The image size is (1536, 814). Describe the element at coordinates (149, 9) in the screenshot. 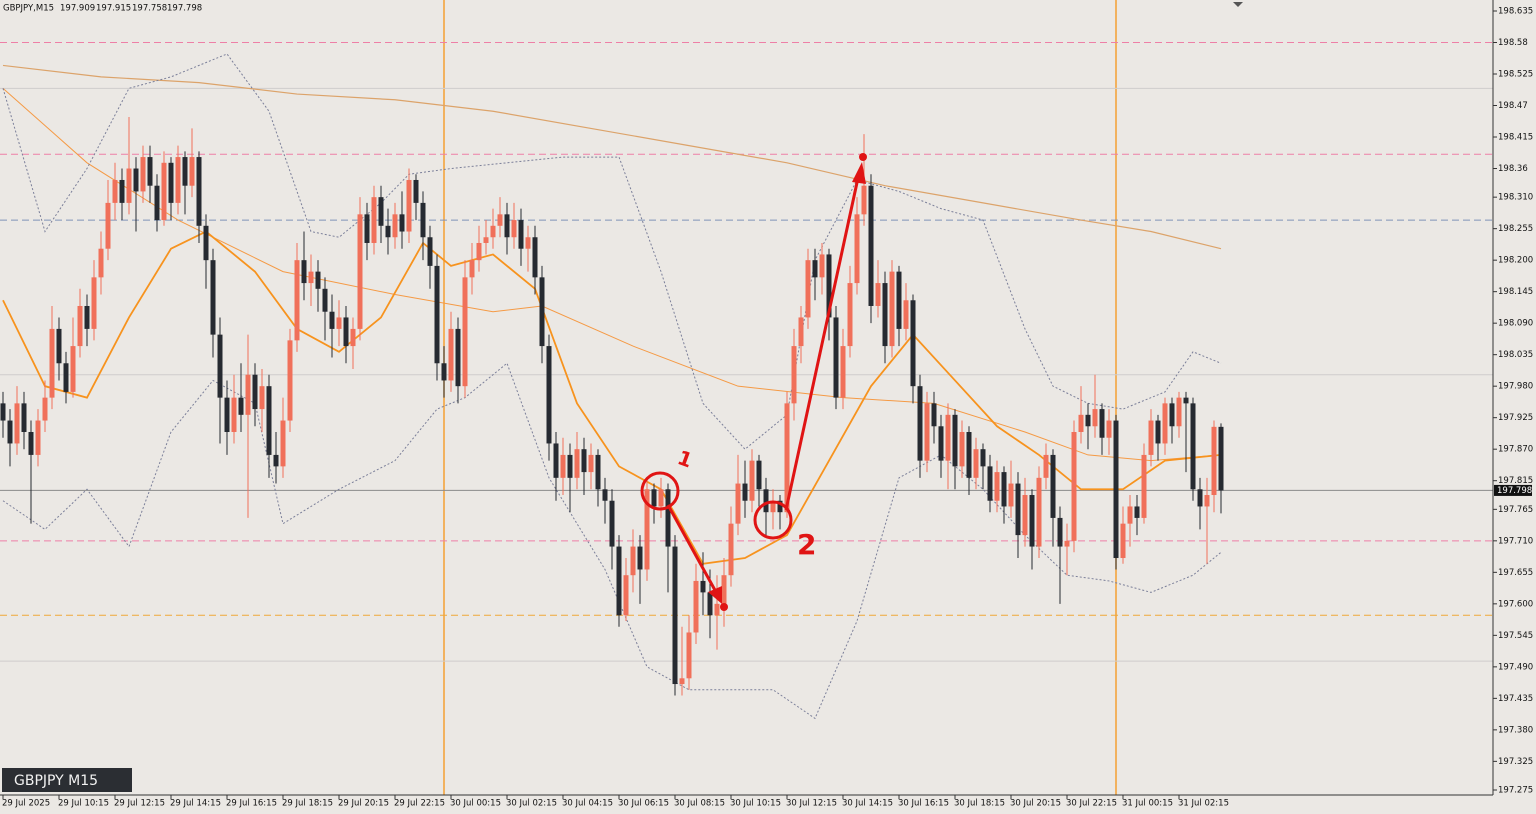

I see `ohlc-low: 197.758` at that location.